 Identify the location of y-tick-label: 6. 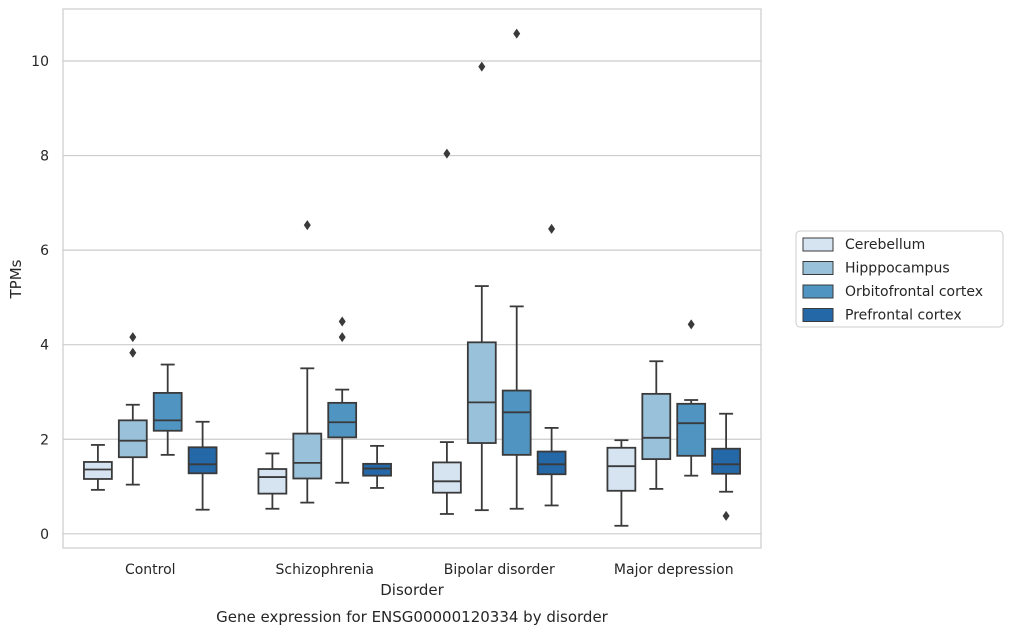
(44, 251).